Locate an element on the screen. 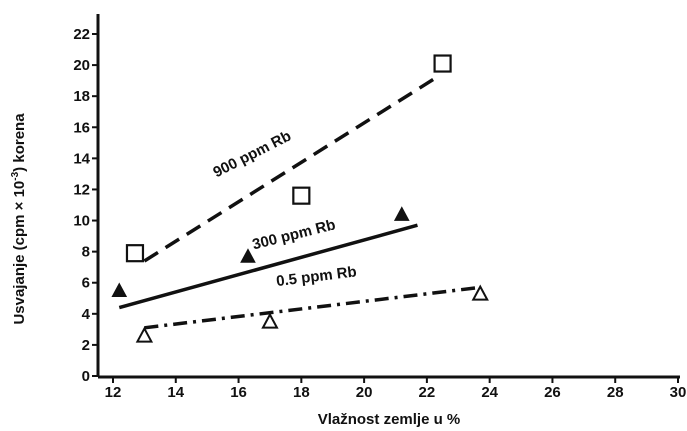 The image size is (687, 431). x-tick-label: 30 is located at coordinates (678, 392).